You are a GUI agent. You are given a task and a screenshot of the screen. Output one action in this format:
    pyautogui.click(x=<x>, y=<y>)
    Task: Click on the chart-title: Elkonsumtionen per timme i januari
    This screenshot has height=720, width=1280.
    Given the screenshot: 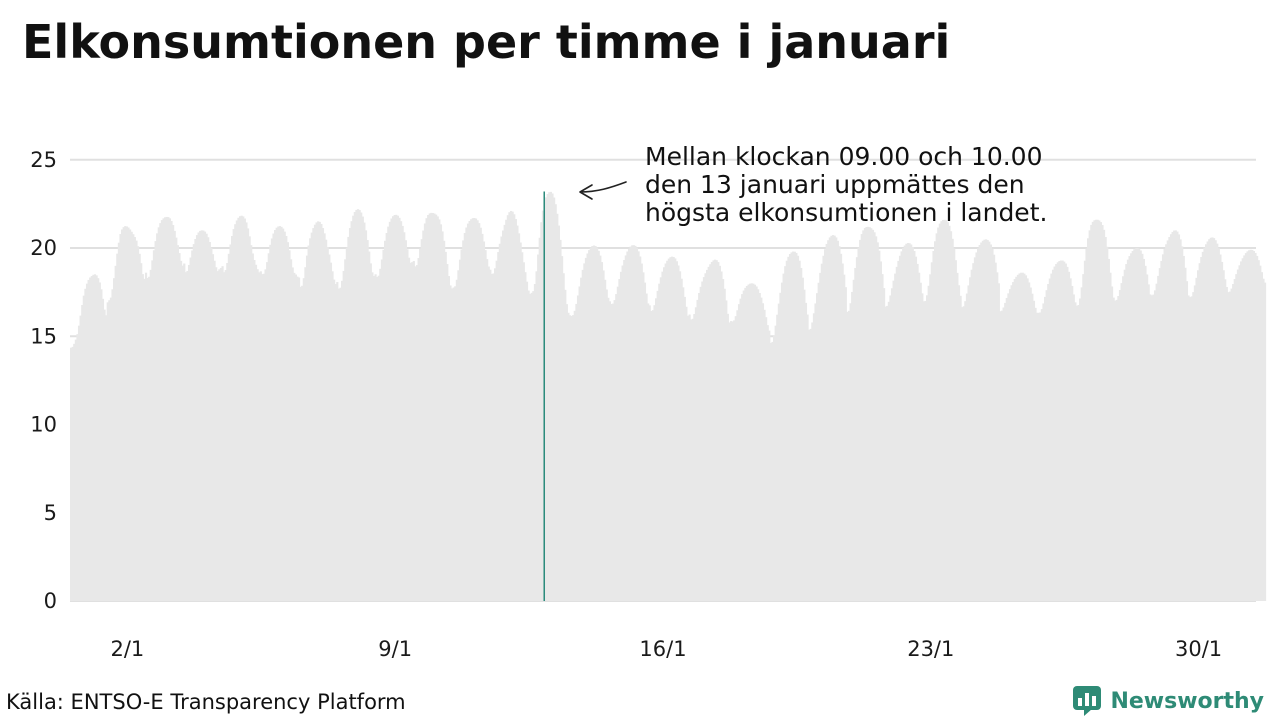 What is the action you would take?
    pyautogui.click(x=486, y=42)
    